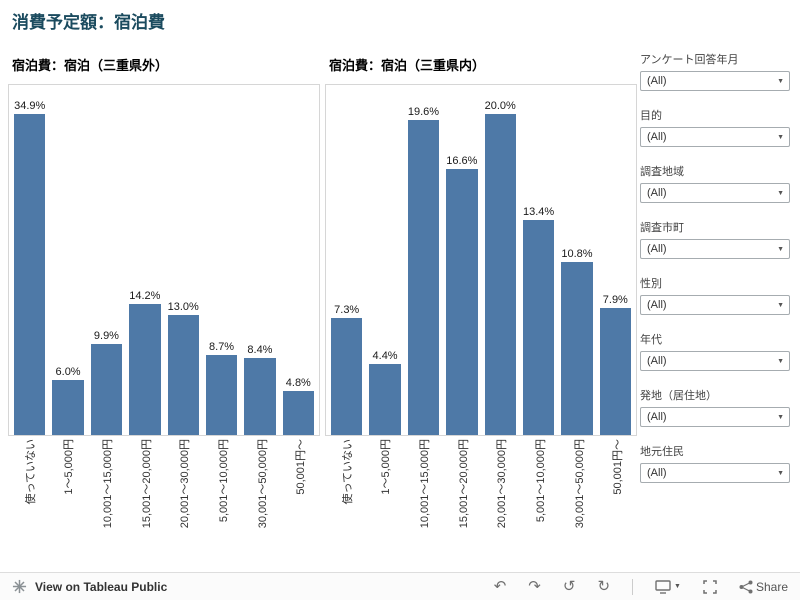  Describe the element at coordinates (746, 587) in the screenshot. I see `share-icon` at that location.